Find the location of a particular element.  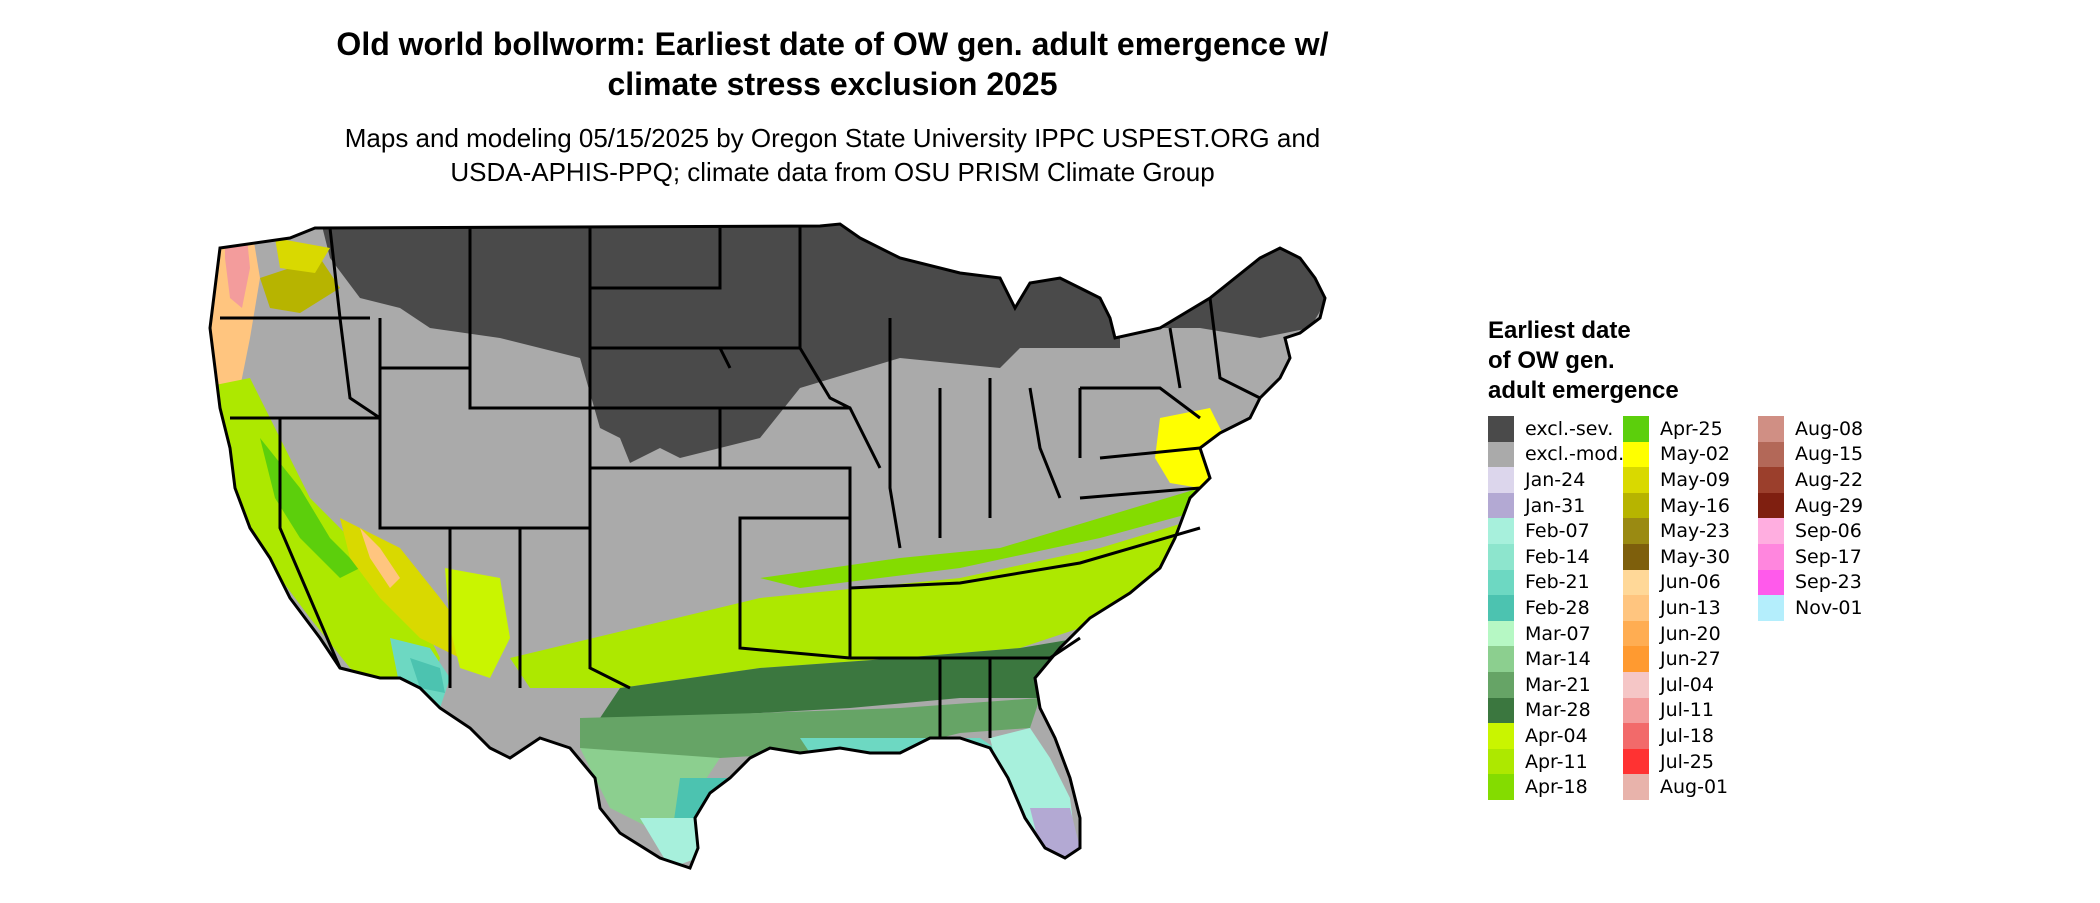

legend-item: Jun-27 is located at coordinates (1690, 659).